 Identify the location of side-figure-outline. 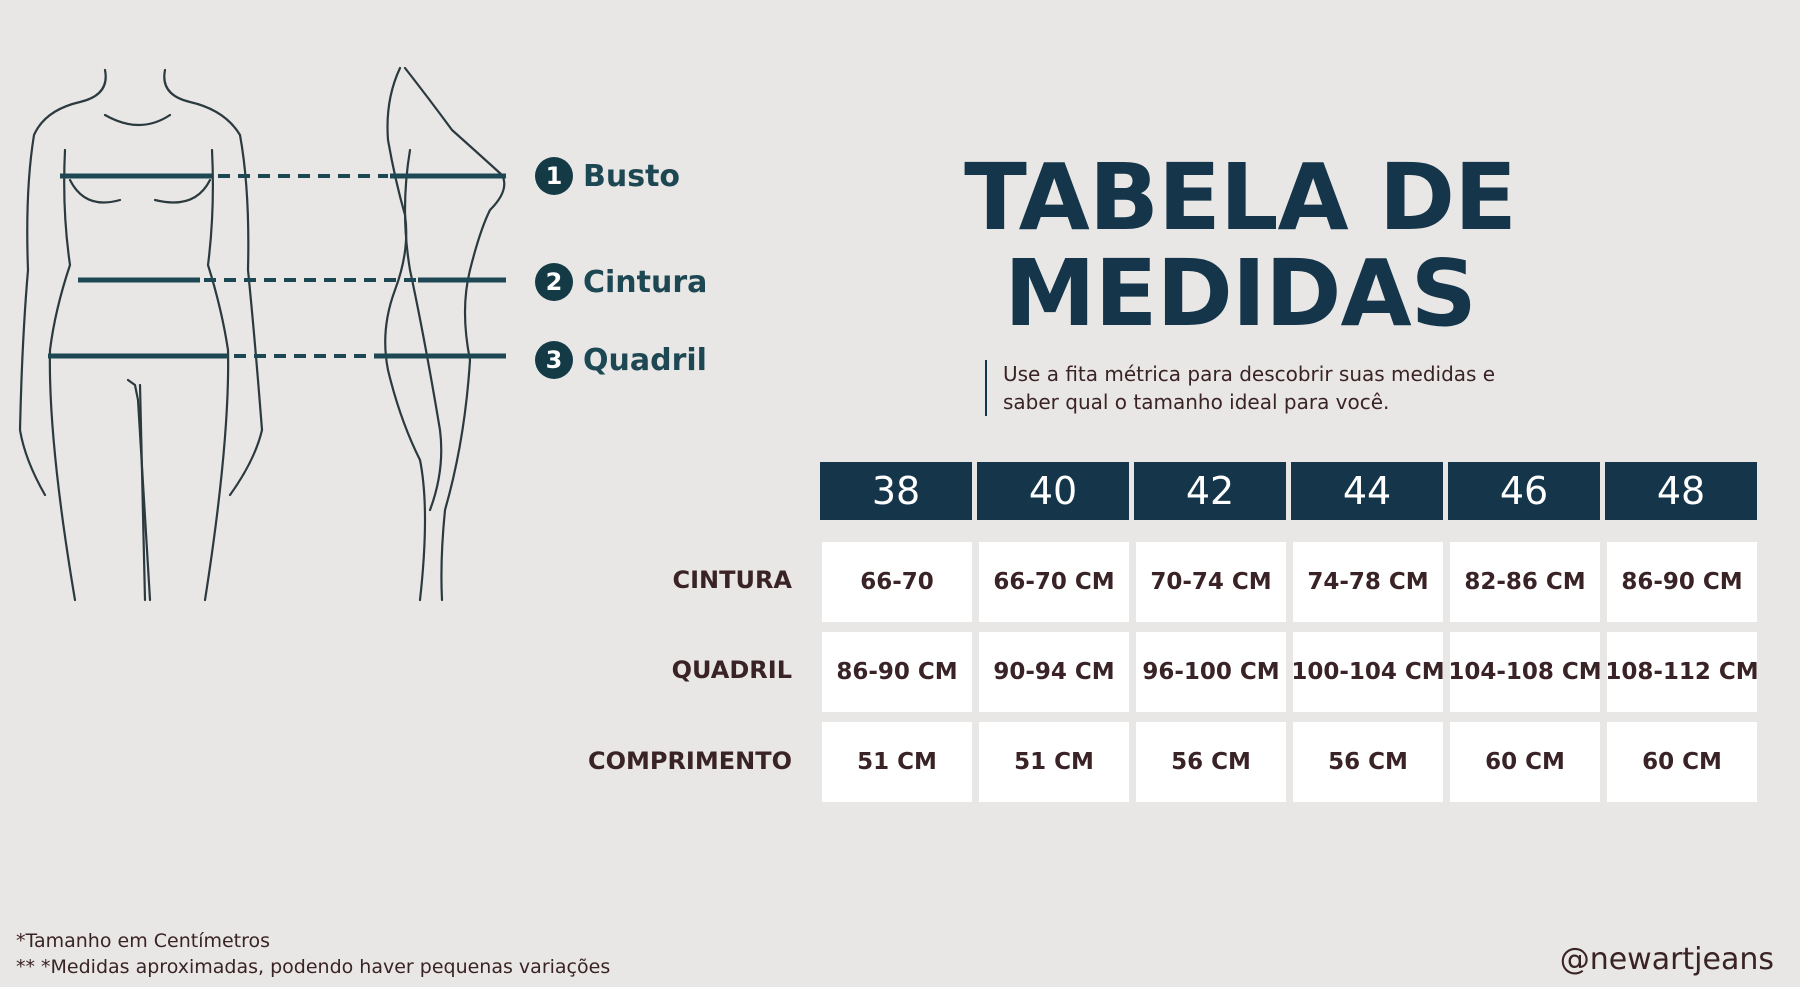
(405, 334).